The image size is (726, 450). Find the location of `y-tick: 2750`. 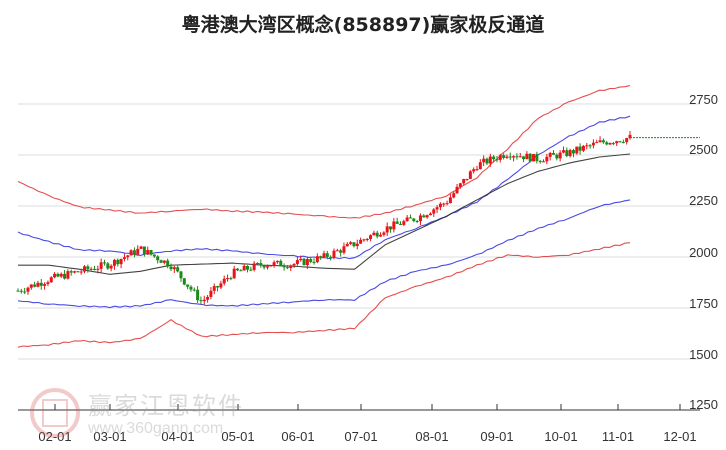

y-tick: 2750 is located at coordinates (703, 99).